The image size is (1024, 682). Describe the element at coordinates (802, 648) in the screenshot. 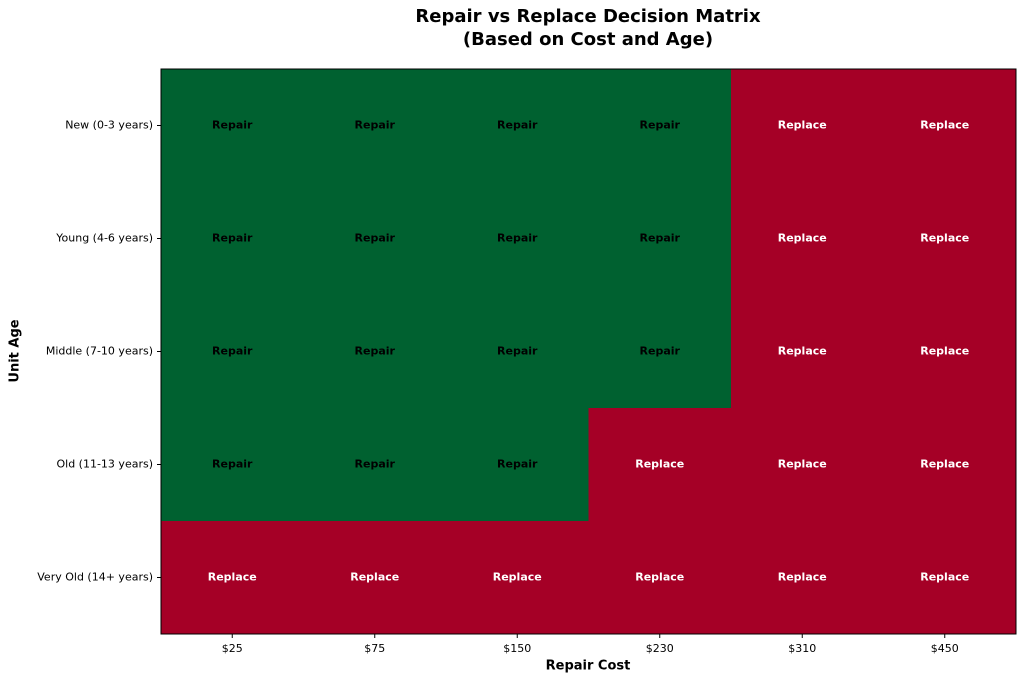

I see `x-tick-label: $310` at that location.